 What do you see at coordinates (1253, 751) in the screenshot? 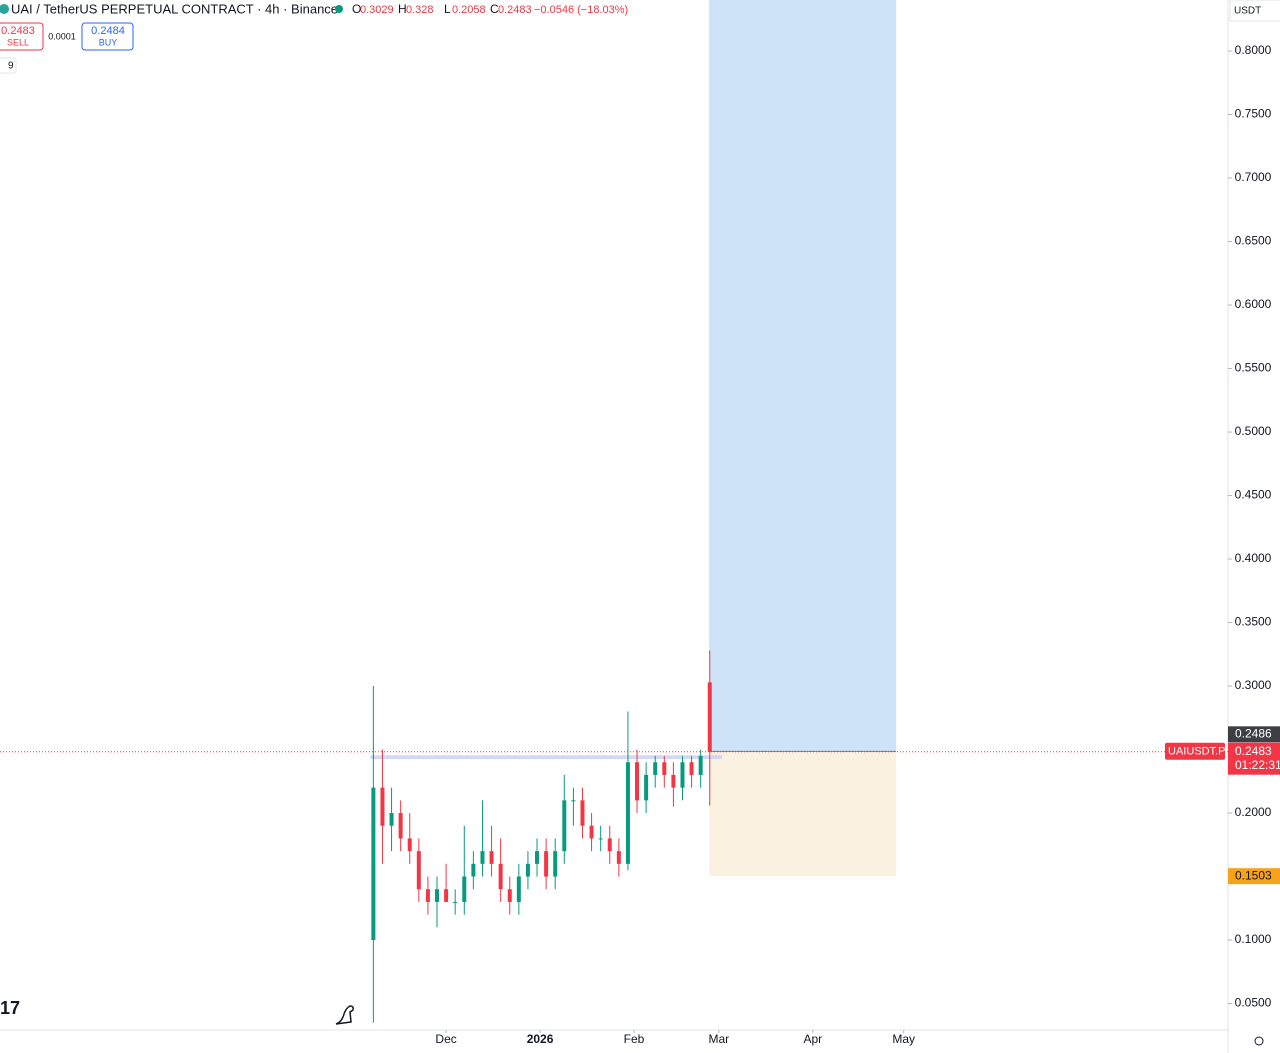
I see `last-price-label: 0.2483` at bounding box center [1253, 751].